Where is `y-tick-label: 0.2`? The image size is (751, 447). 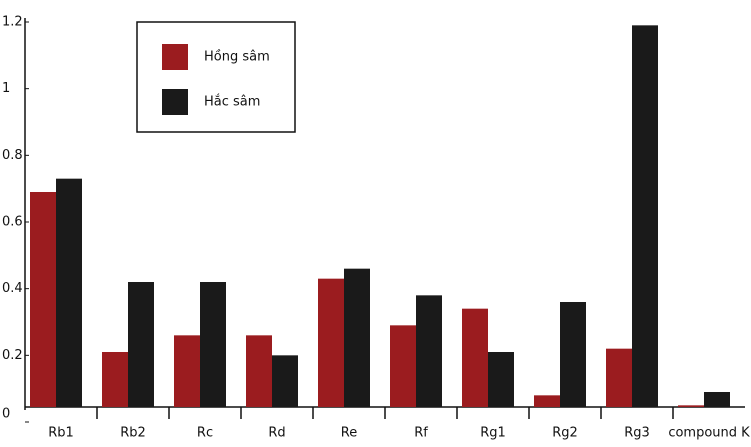 y-tick-label: 0.2 is located at coordinates (12, 355).